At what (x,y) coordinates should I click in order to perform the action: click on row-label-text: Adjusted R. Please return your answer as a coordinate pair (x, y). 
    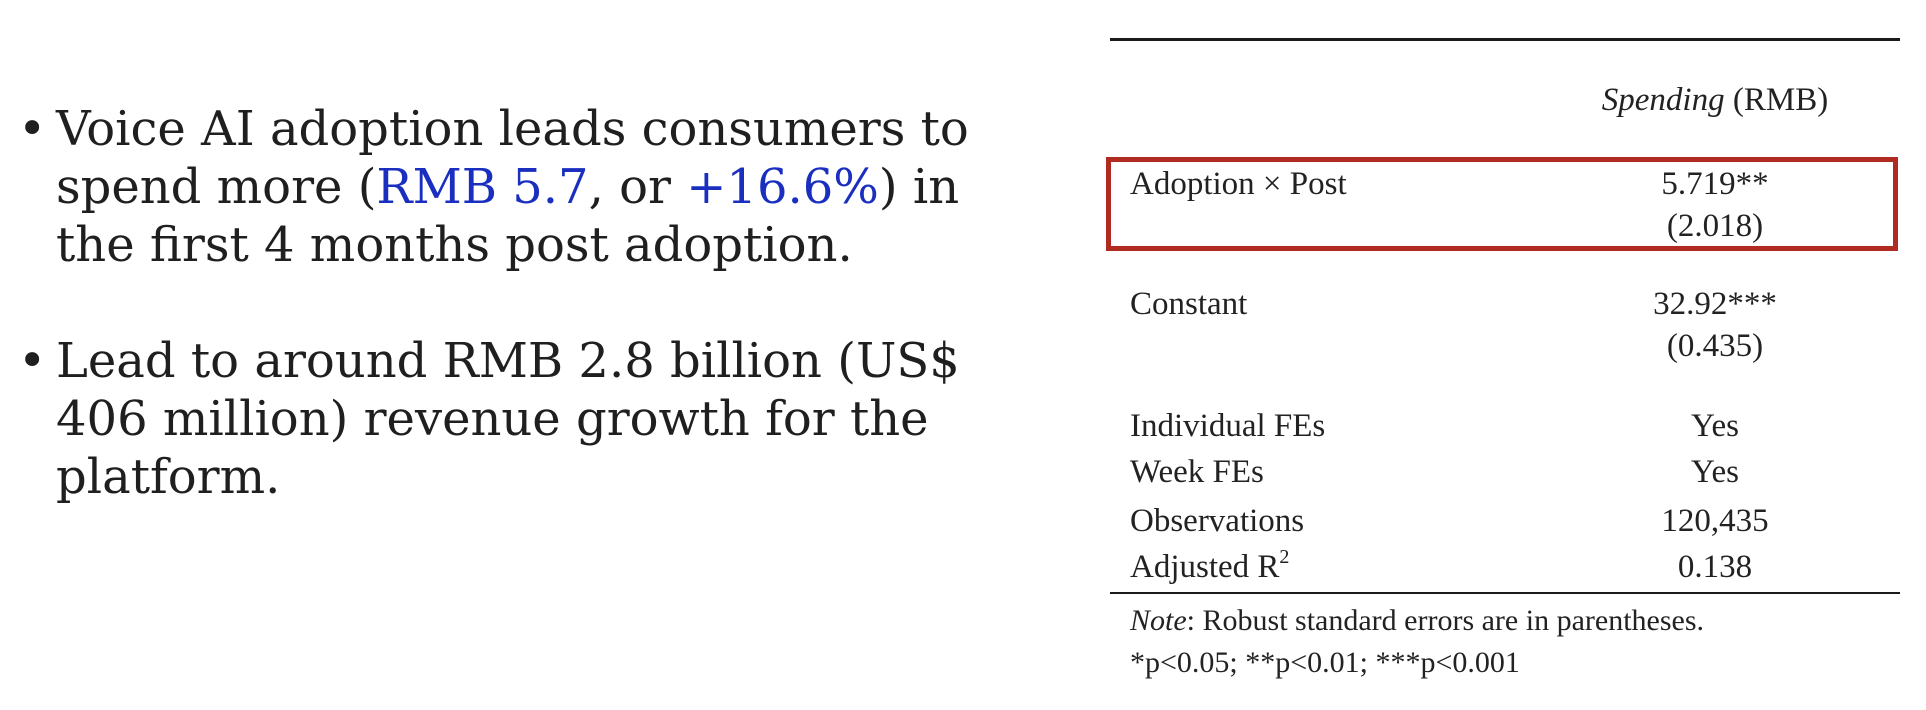
    Looking at the image, I should click on (1205, 567).